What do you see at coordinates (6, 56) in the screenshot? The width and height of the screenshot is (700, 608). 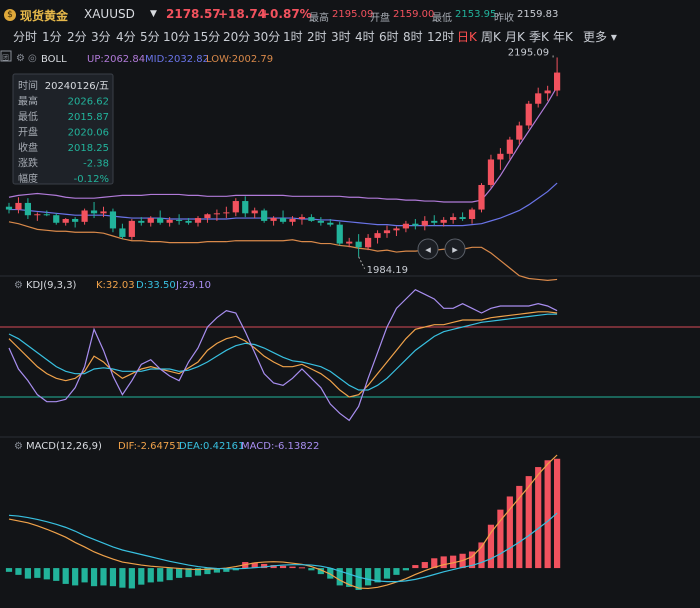 I see `collapse-icon` at bounding box center [6, 56].